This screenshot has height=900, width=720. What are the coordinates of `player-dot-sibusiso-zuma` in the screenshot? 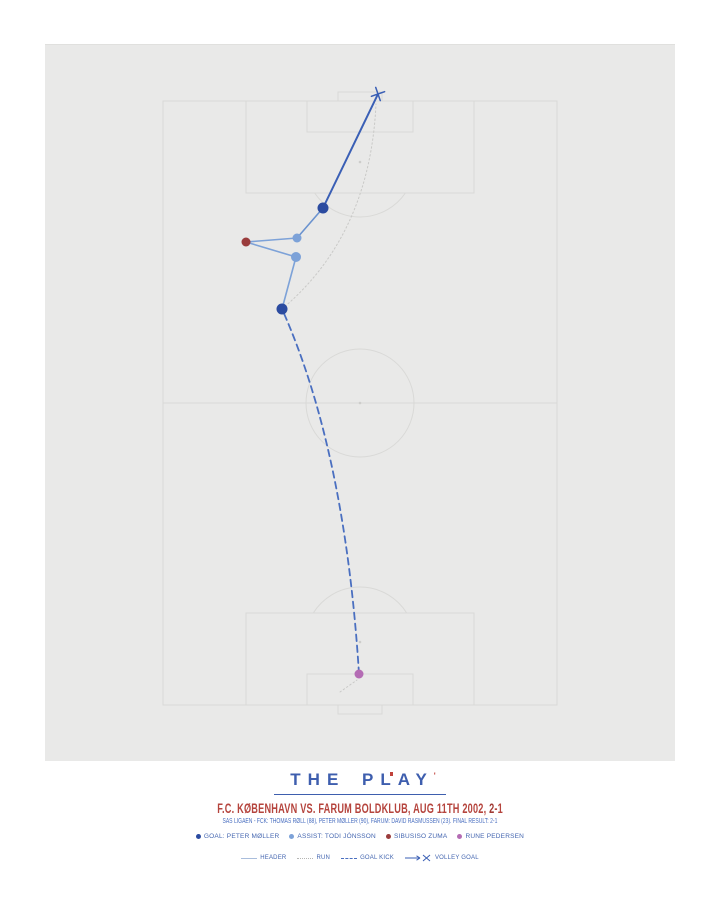 It's located at (246, 242).